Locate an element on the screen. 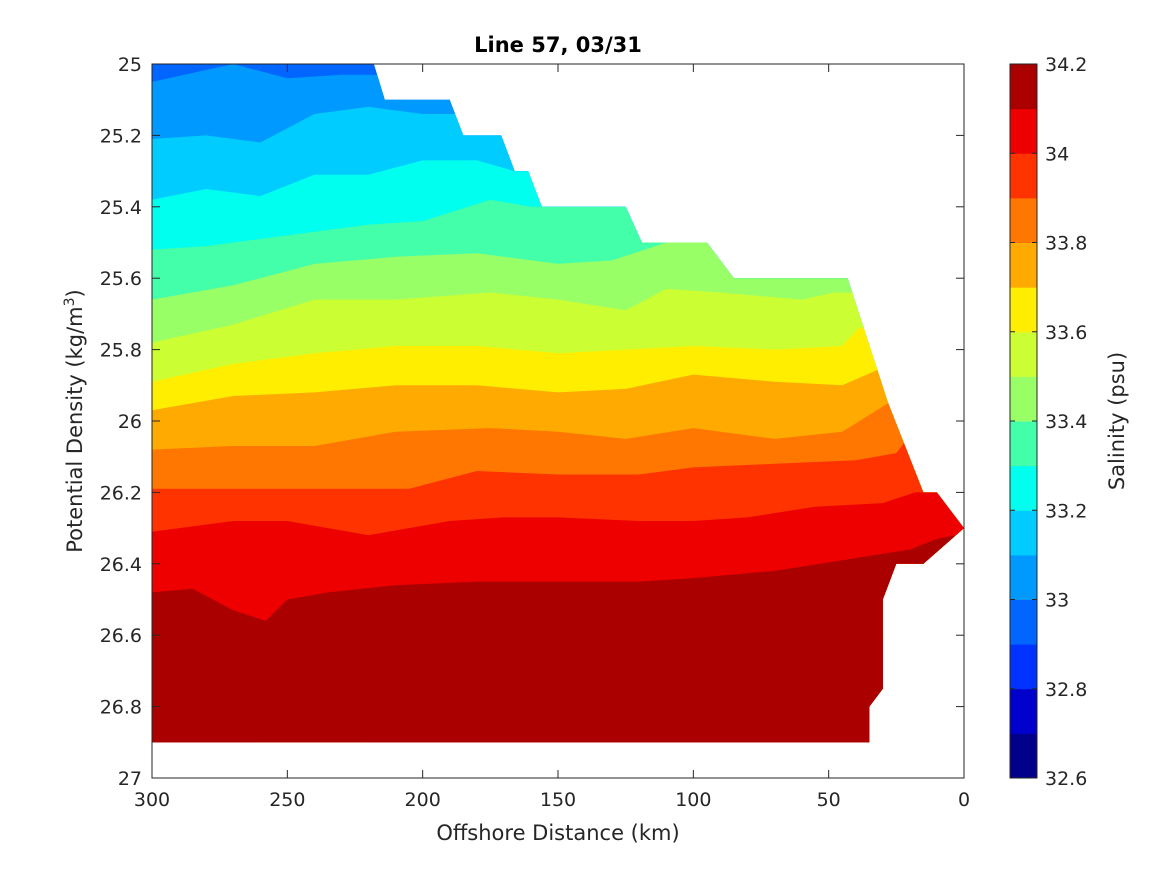  x-tick-label: 300 is located at coordinates (152, 800).